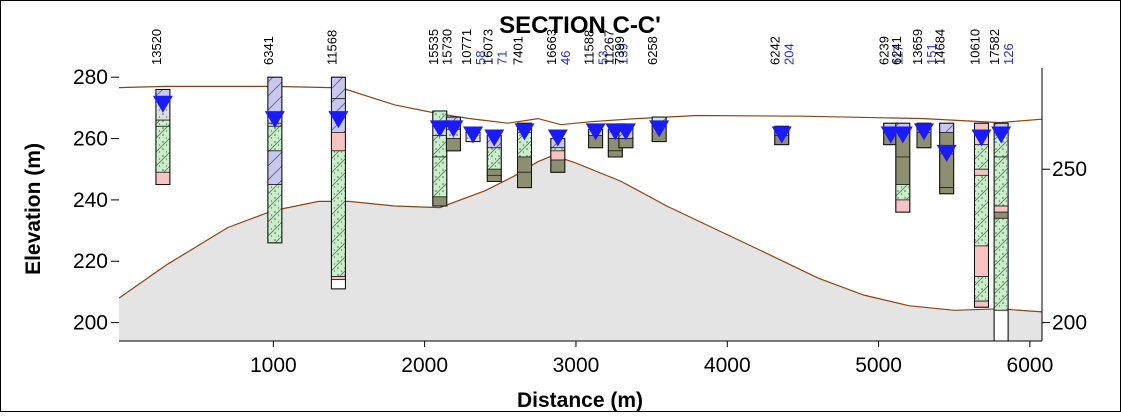 This screenshot has width=1121, height=417. What do you see at coordinates (603, 58) in the screenshot?
I see `well-label: 53` at bounding box center [603, 58].